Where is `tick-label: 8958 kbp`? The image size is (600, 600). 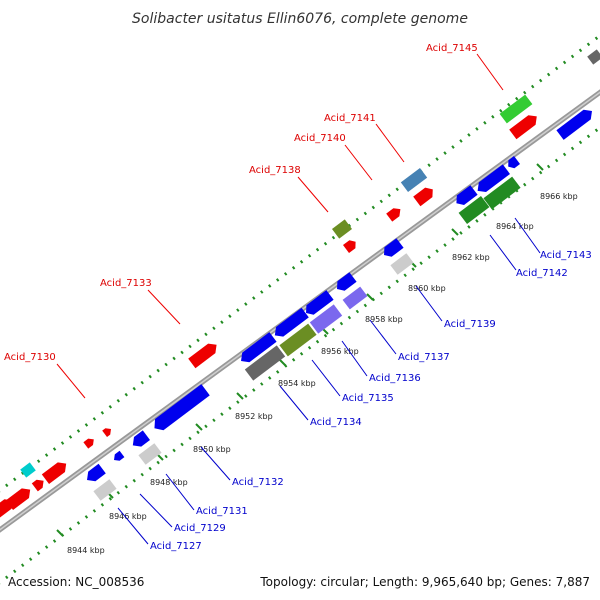 tick-label: 8958 kbp is located at coordinates (384, 319).